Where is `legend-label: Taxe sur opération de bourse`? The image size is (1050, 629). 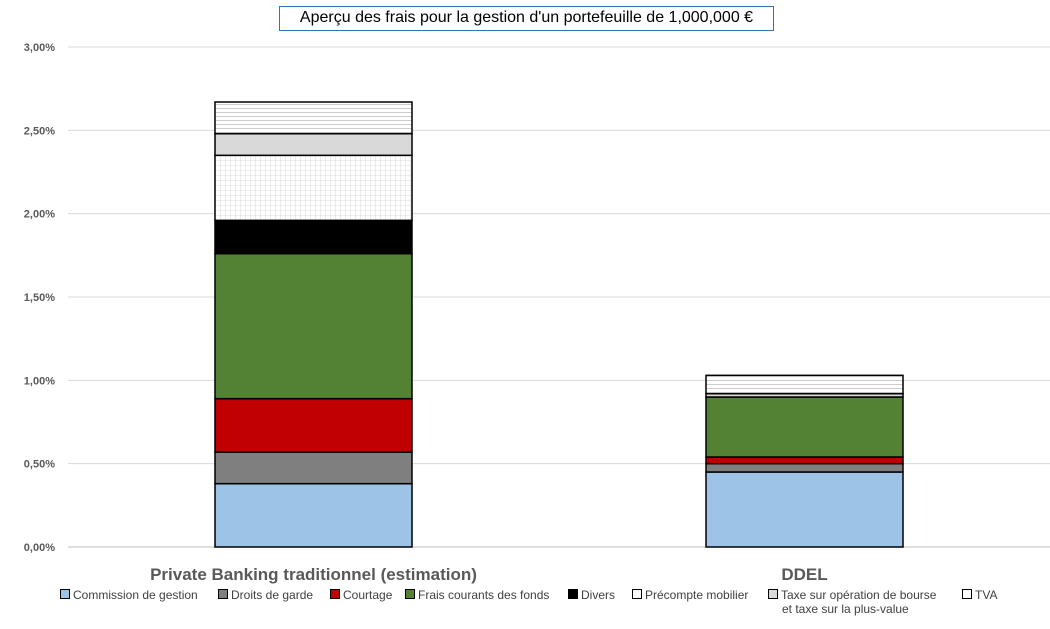
legend-label: Taxe sur opération de bourse is located at coordinates (859, 595).